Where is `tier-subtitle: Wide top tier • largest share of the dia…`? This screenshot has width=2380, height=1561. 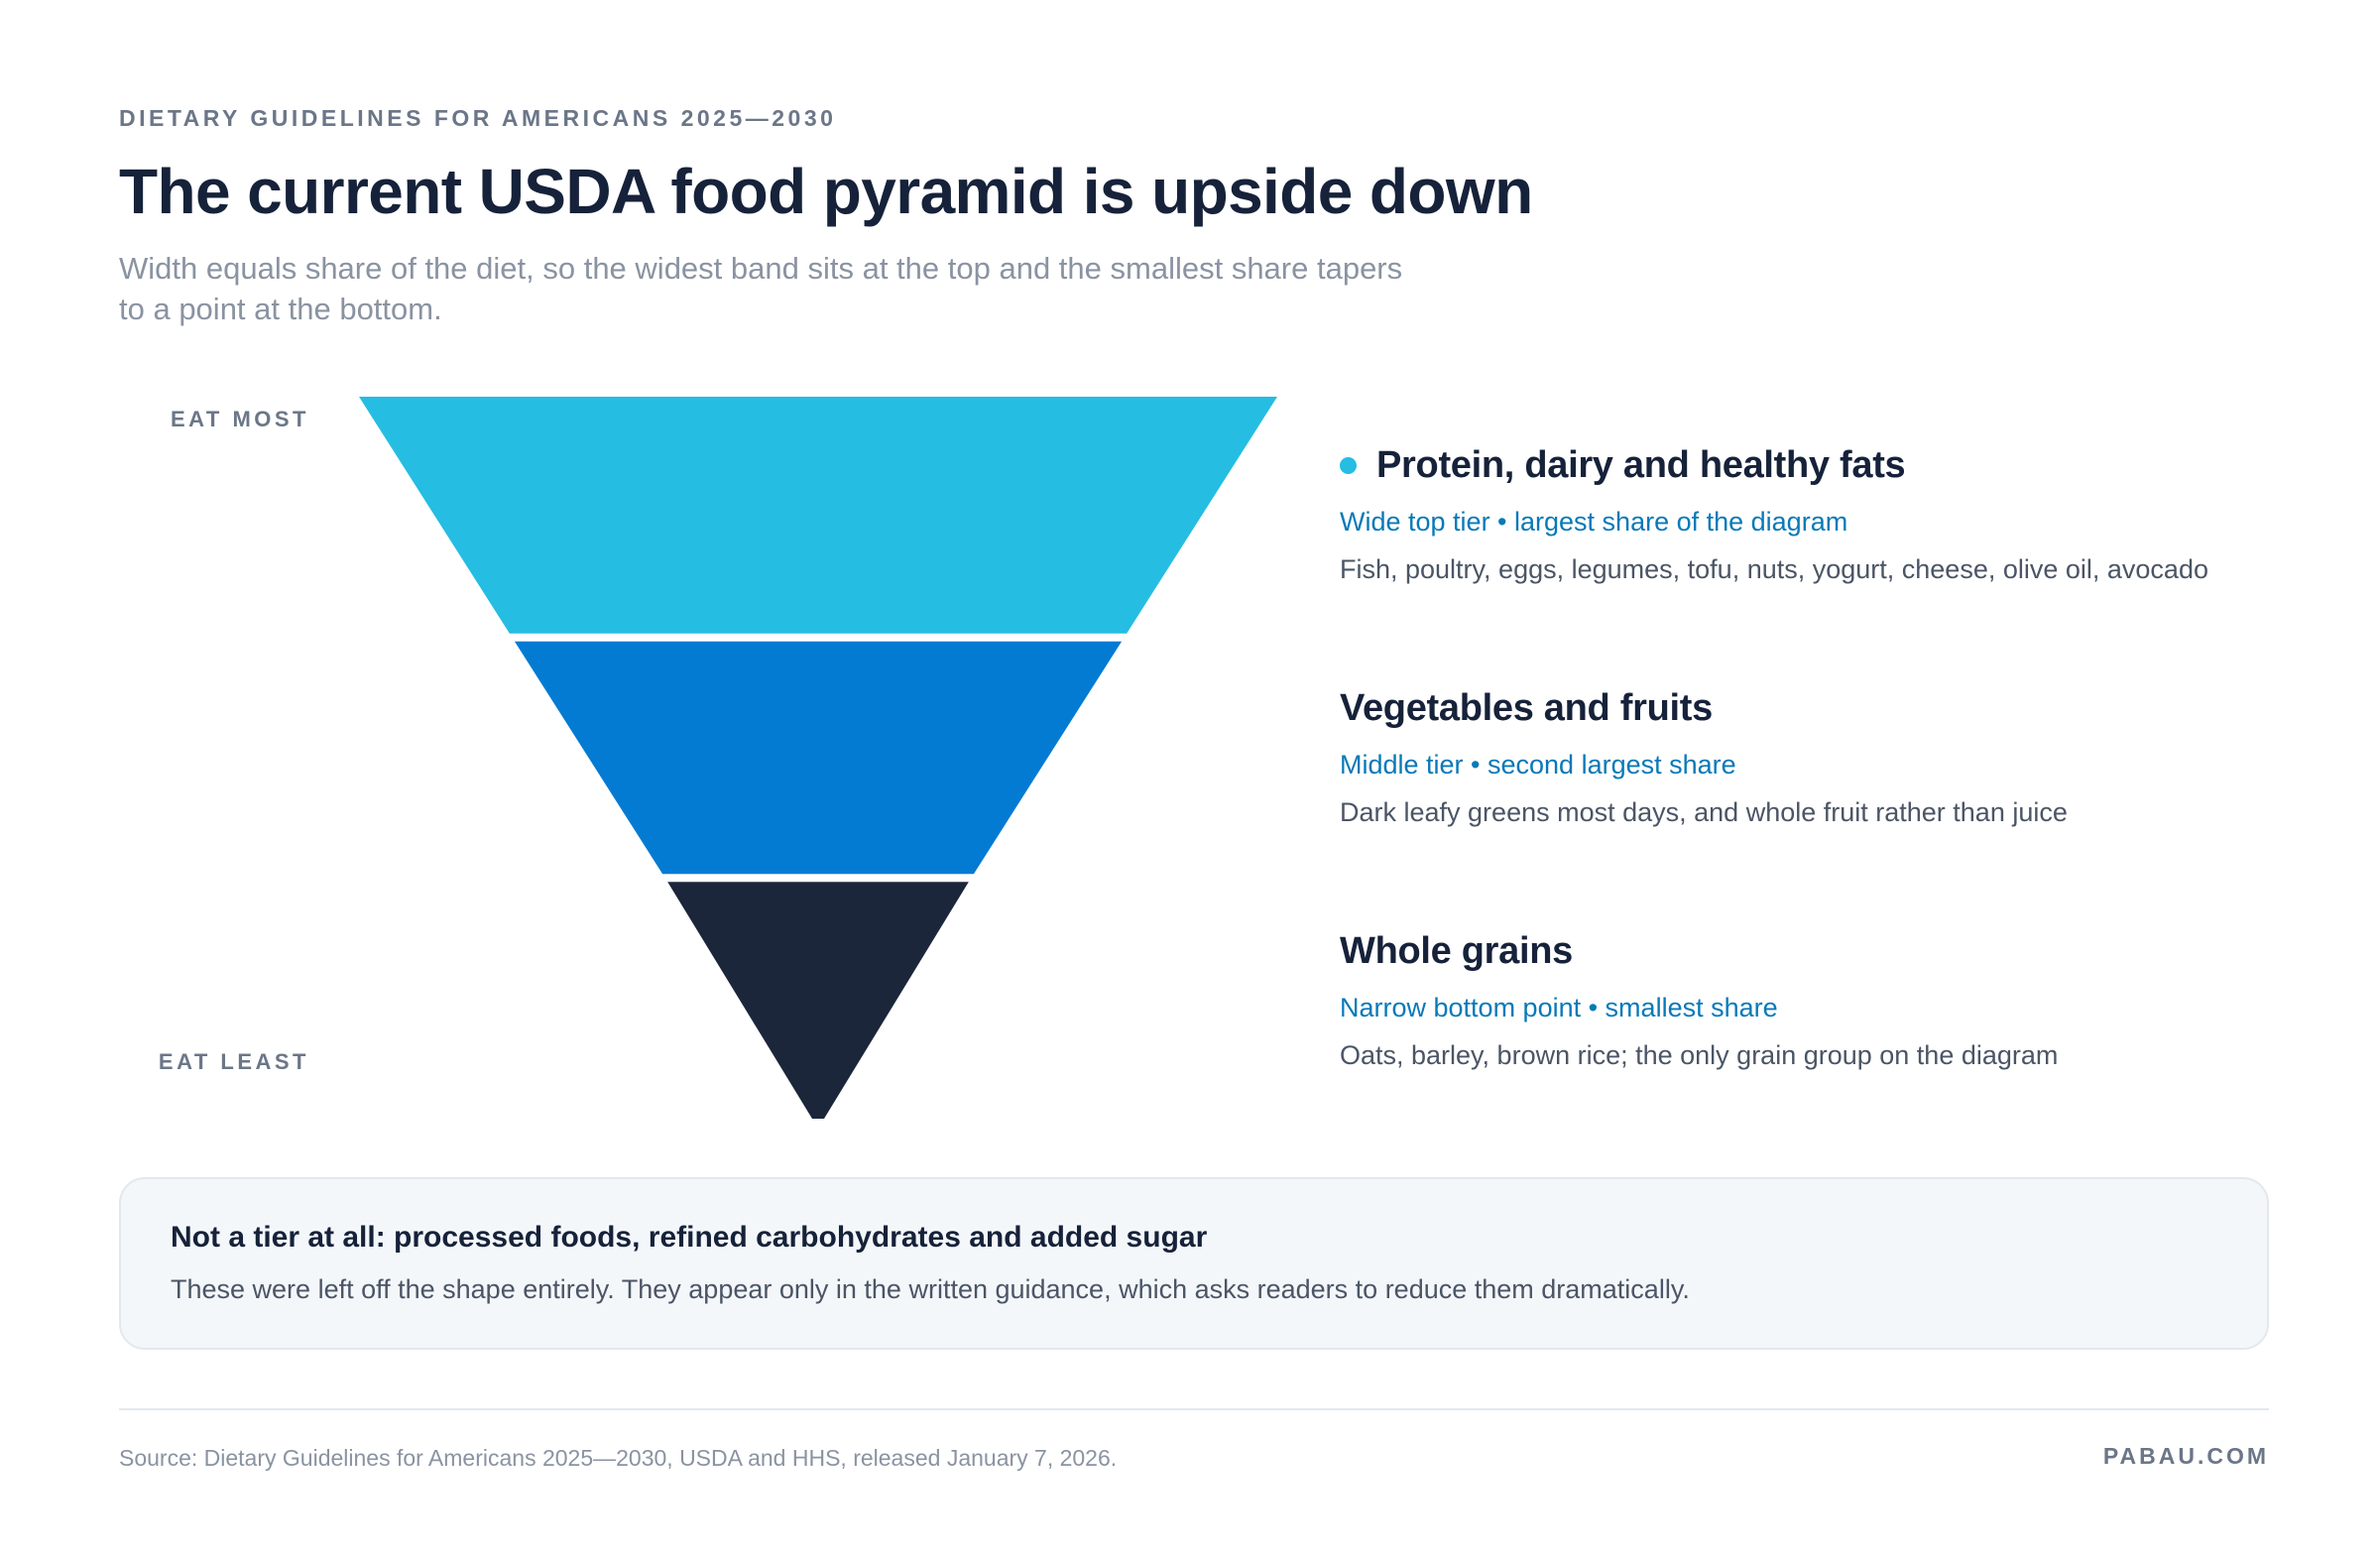
tier-subtitle: Wide top tier • largest share of the dia… is located at coordinates (1594, 522).